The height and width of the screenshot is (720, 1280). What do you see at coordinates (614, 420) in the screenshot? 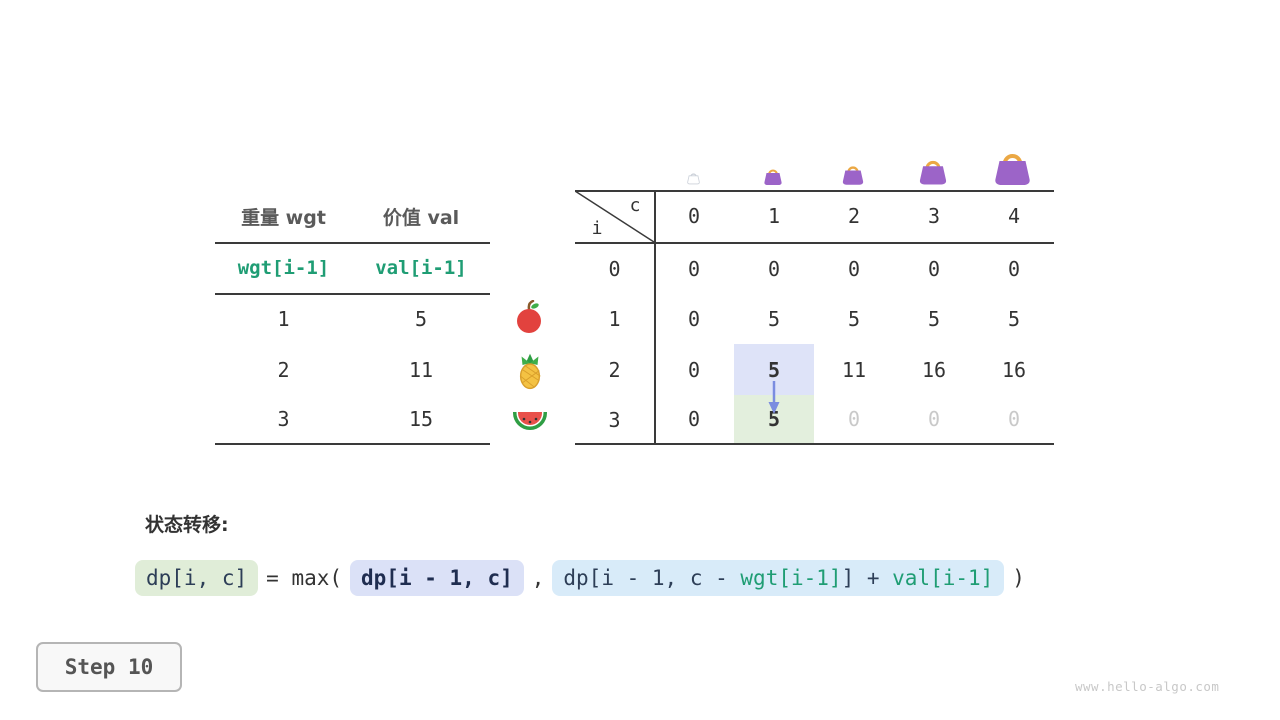
I see `dp-row-label: 3` at bounding box center [614, 420].